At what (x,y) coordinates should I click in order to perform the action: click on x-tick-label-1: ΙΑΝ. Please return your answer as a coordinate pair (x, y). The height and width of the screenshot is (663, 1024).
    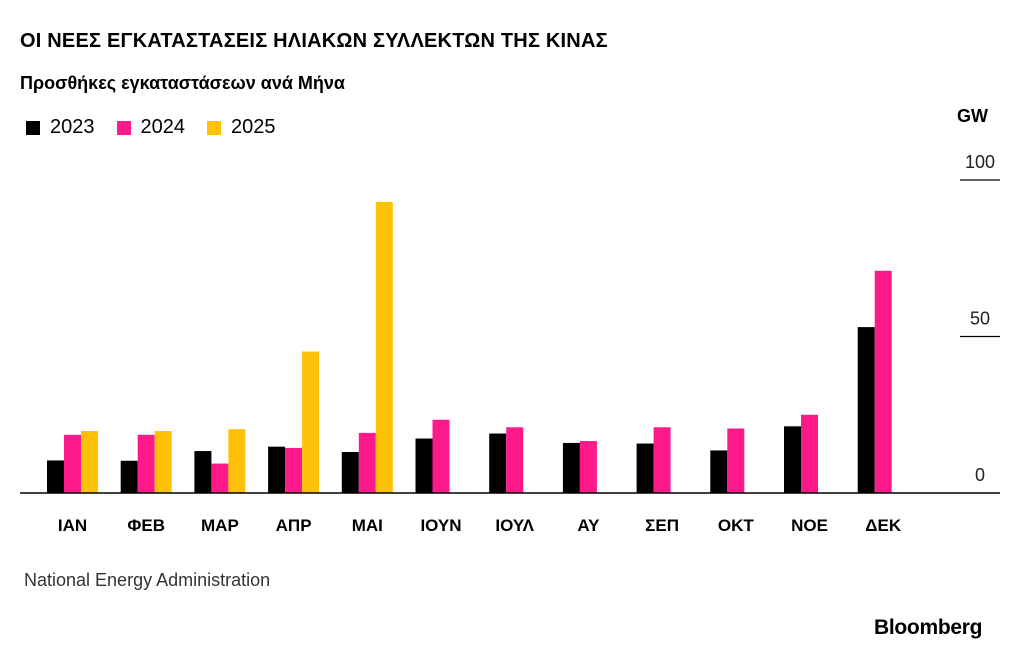
    Looking at the image, I should click on (72, 525).